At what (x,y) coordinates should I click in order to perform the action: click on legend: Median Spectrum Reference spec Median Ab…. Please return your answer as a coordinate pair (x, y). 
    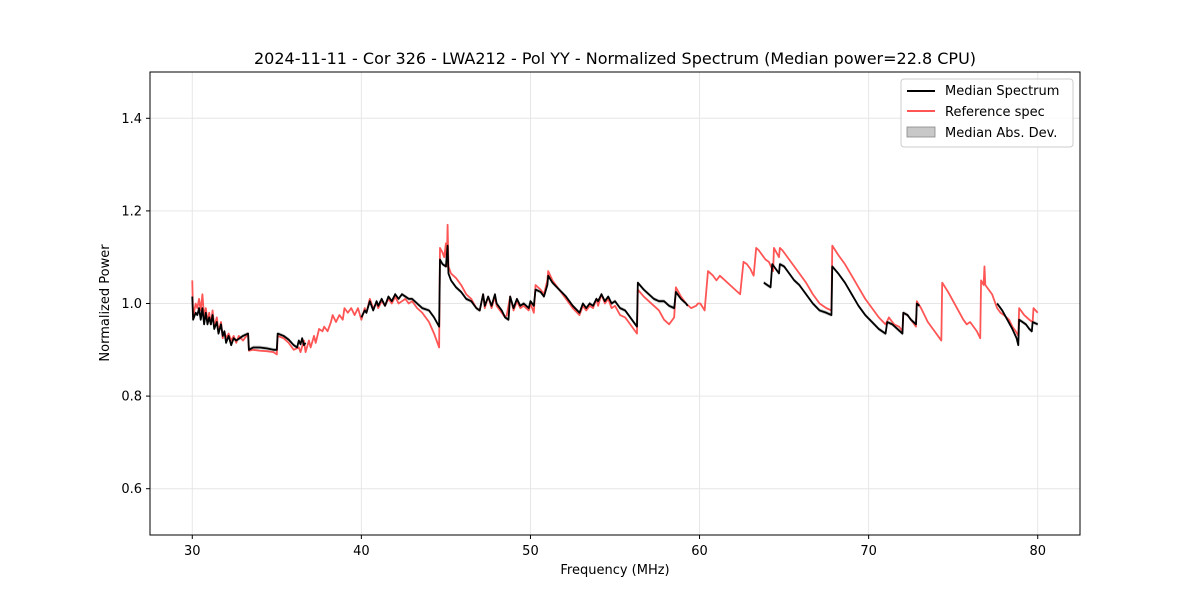
    Looking at the image, I should click on (987, 113).